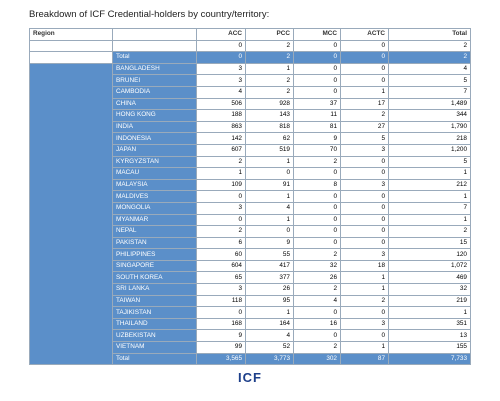 This screenshot has height=401, width=500. Describe the element at coordinates (429, 347) in the screenshot. I see `cell: 155` at that location.